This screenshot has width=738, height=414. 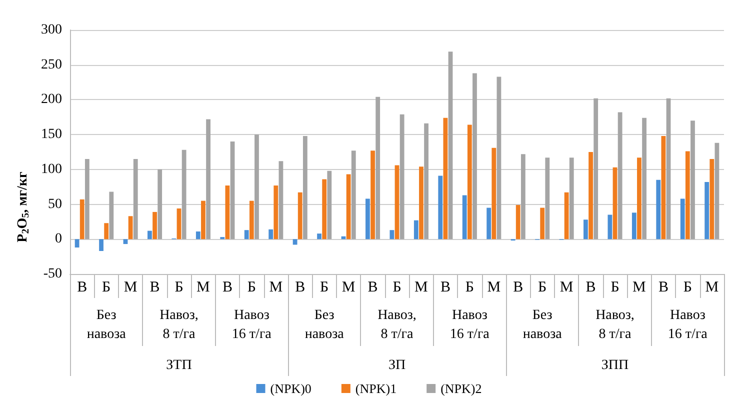 What do you see at coordinates (461, 388) in the screenshot?
I see `legend-label: (NPK)2` at bounding box center [461, 388].